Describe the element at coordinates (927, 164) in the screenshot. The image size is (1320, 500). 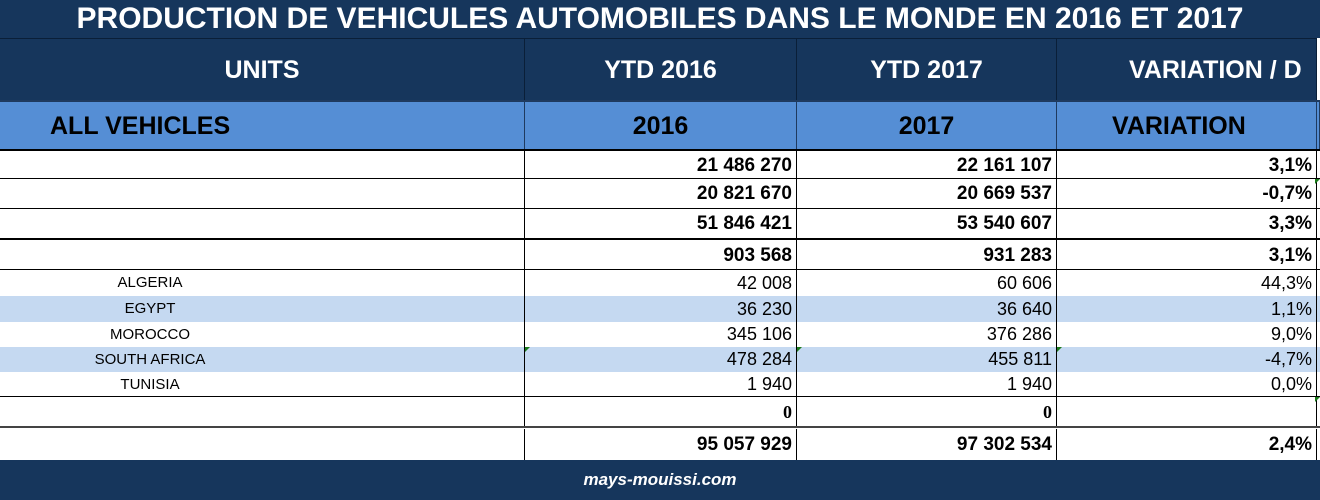
I see `cell-2017: 22 161 107` at that location.